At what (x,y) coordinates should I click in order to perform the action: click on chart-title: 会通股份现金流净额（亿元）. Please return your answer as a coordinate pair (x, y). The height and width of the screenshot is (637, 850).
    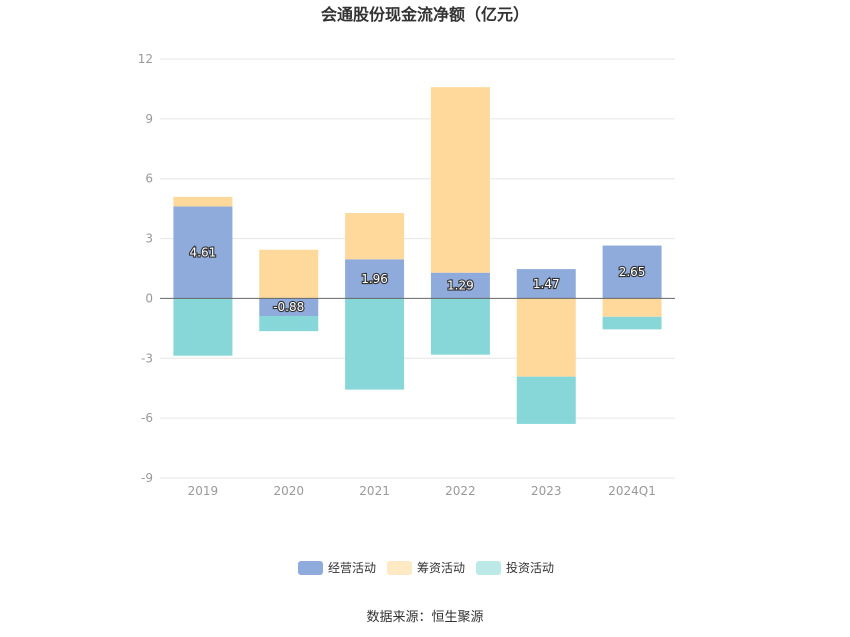
    Looking at the image, I should click on (425, 14).